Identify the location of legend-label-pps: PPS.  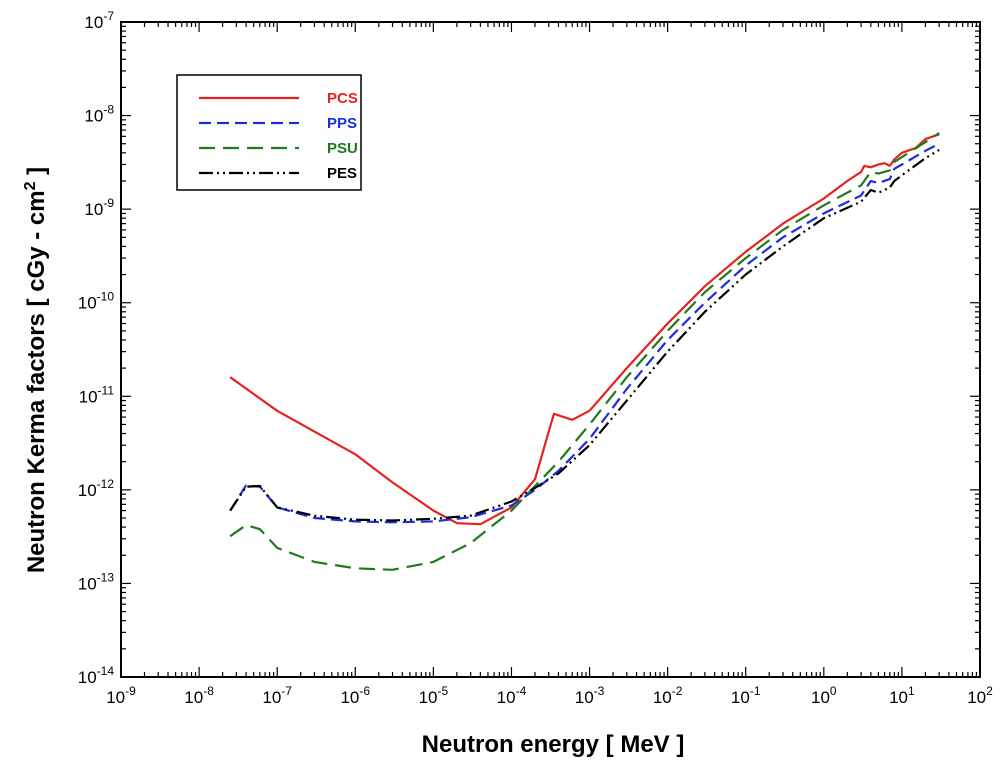
(342, 123).